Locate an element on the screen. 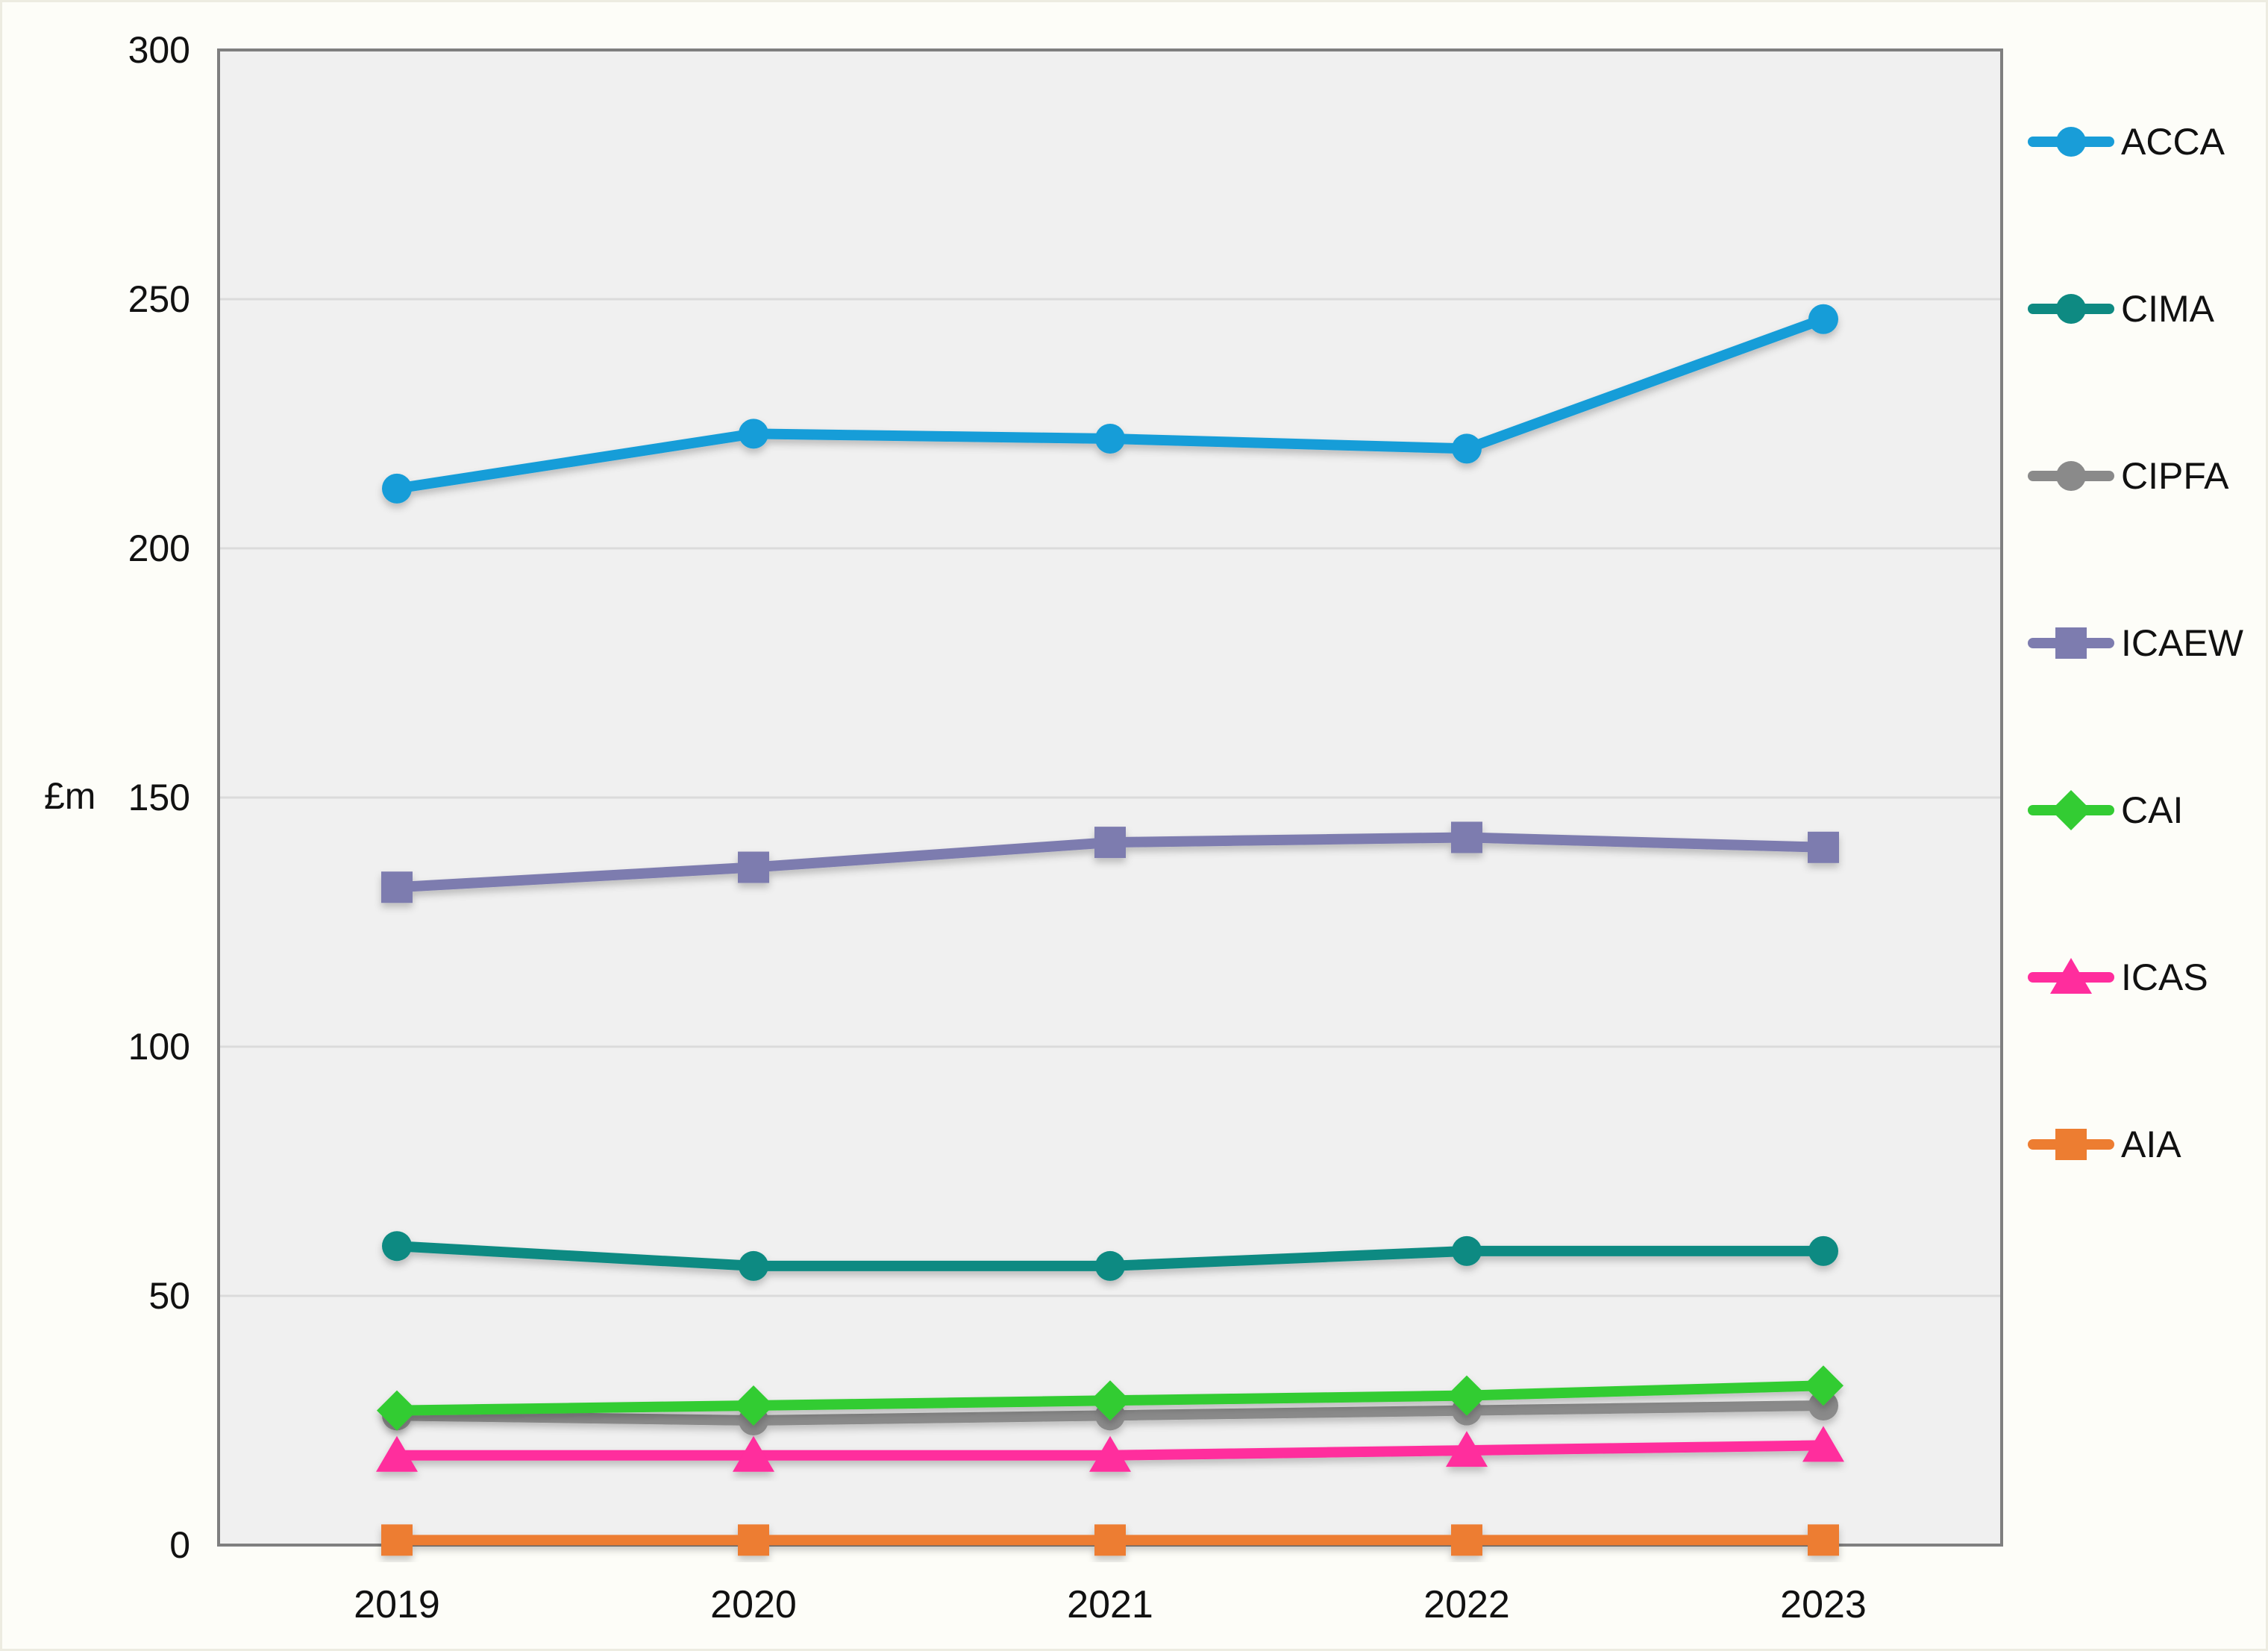  legend-label-aia: AIA is located at coordinates (2151, 1144).